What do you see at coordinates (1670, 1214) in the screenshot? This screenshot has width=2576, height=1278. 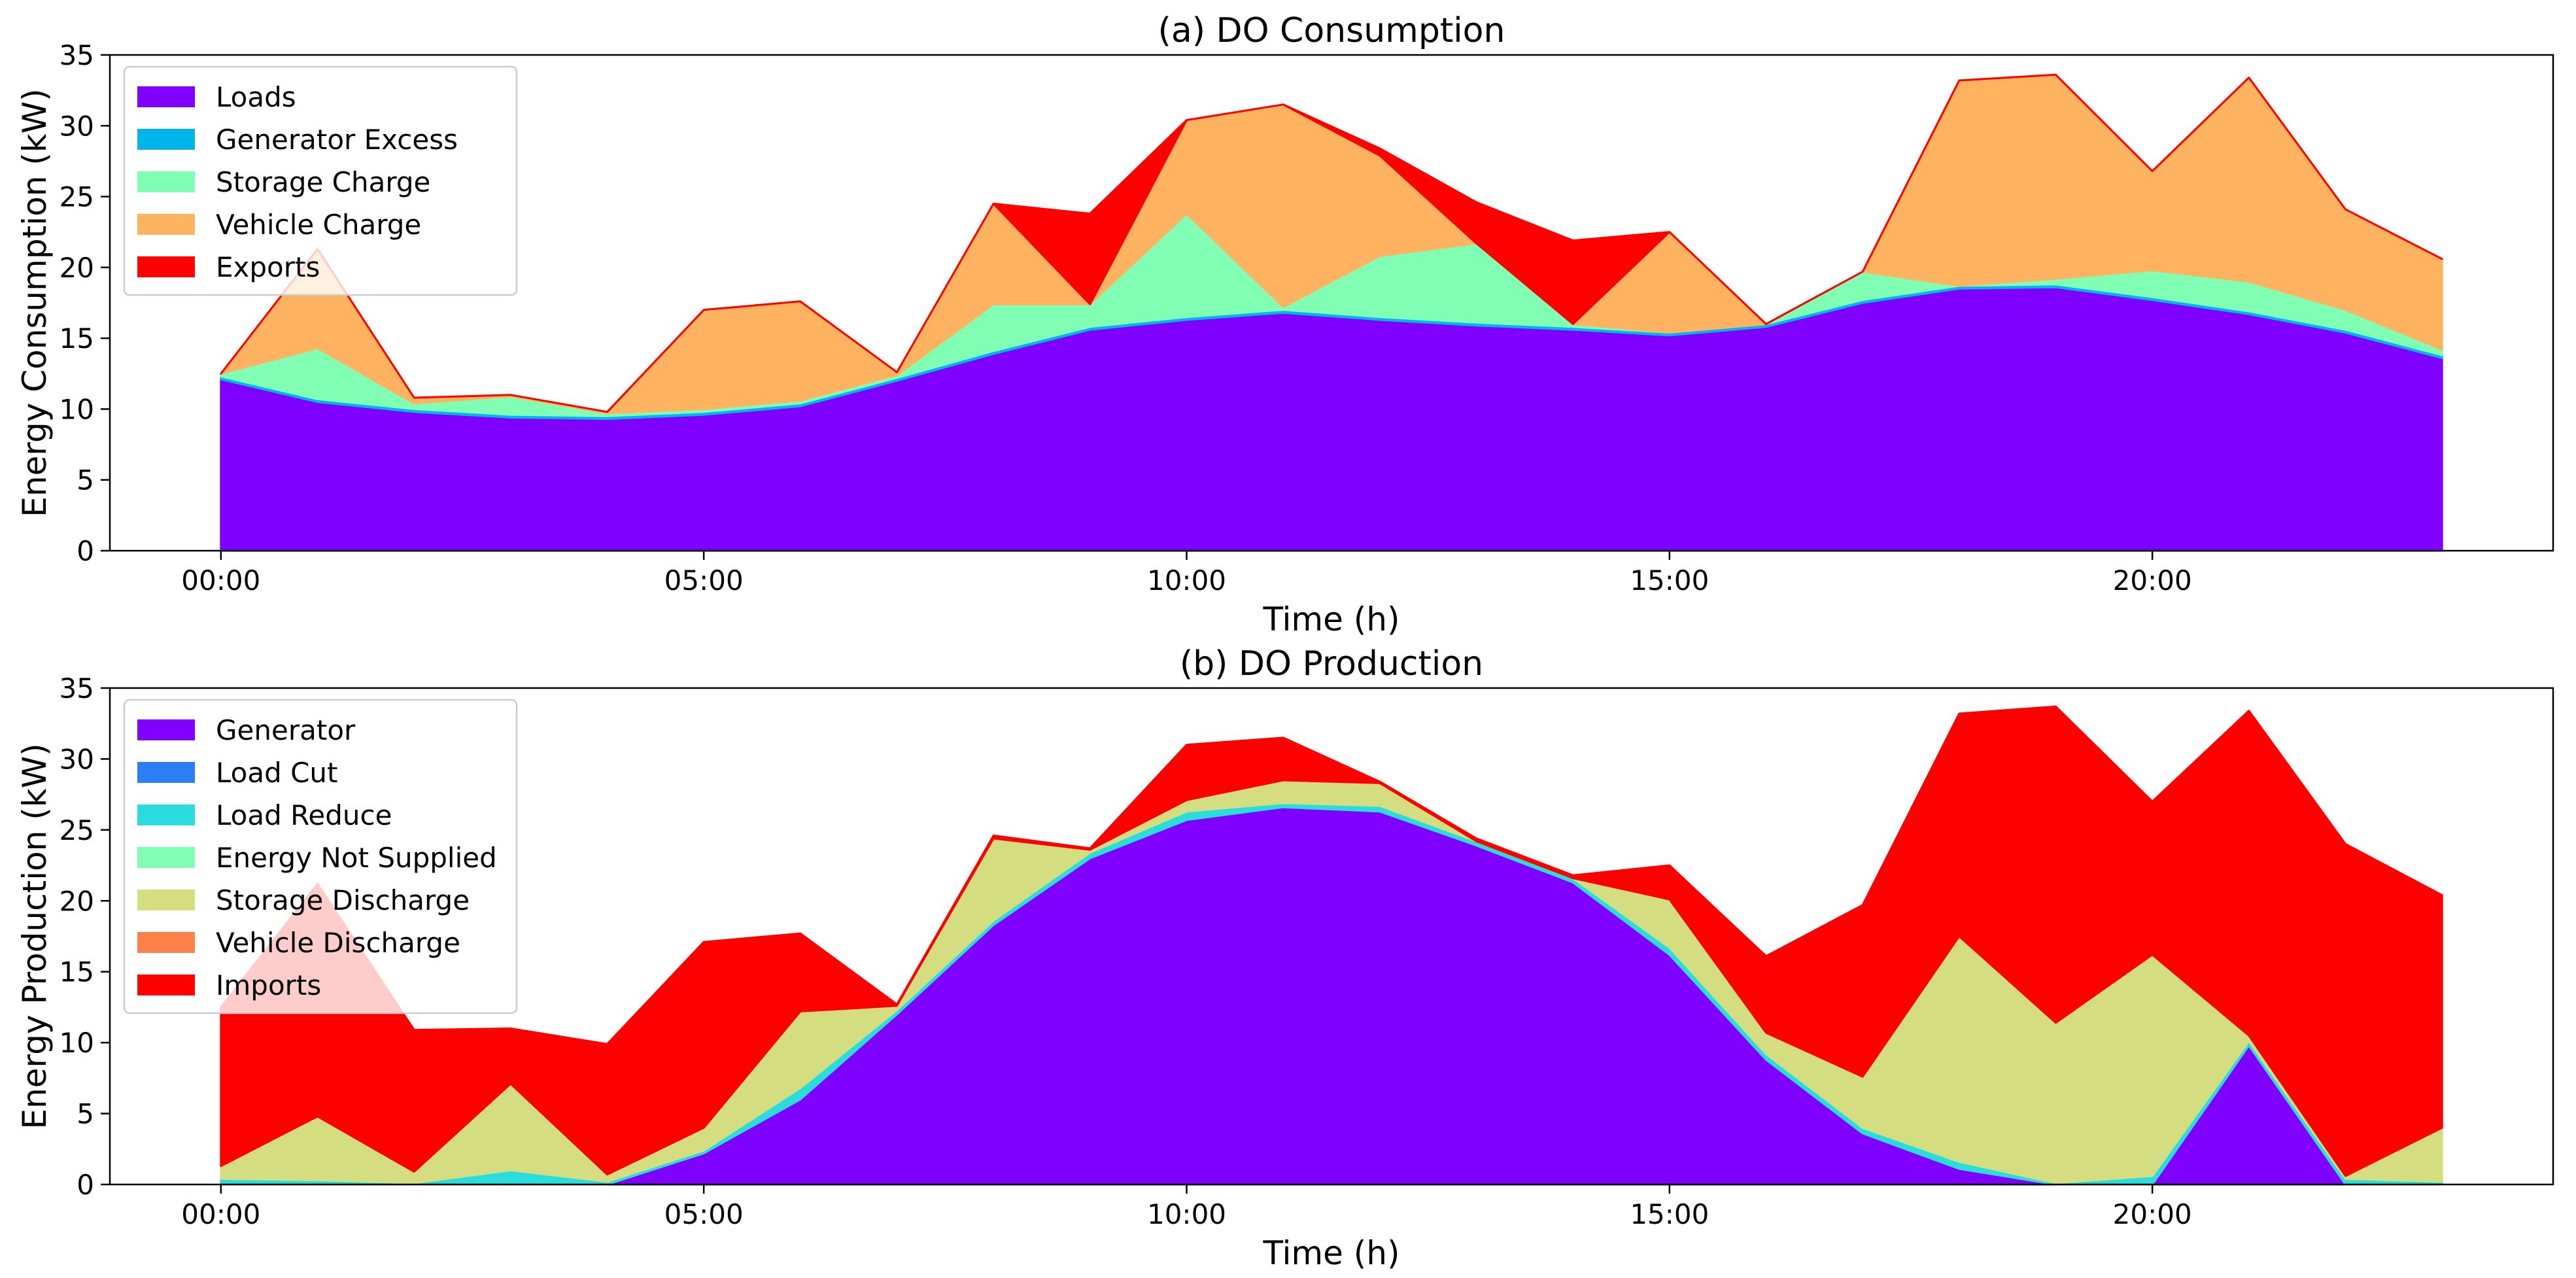 I see `production-x-tick-label: 15:00` at bounding box center [1670, 1214].